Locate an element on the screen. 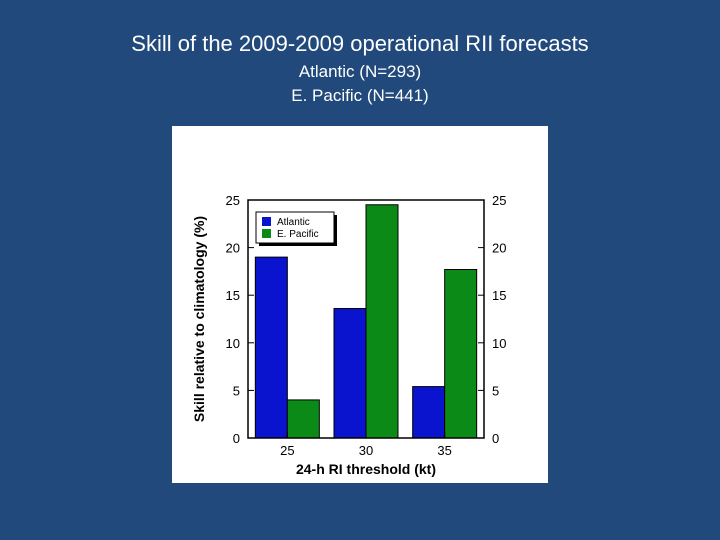  y-tick-label-right-25: 25 is located at coordinates (499, 200).